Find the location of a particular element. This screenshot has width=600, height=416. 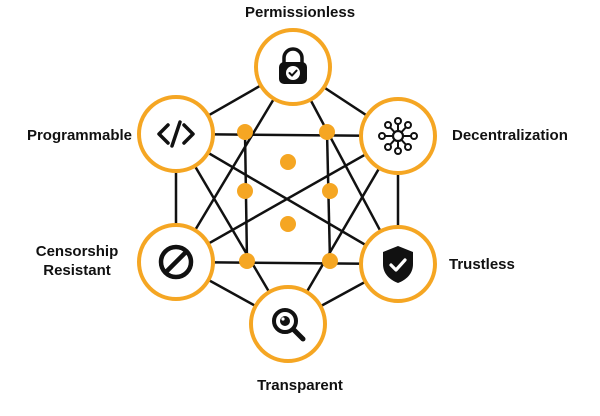

magnifier-icon is located at coordinates (289, 325).